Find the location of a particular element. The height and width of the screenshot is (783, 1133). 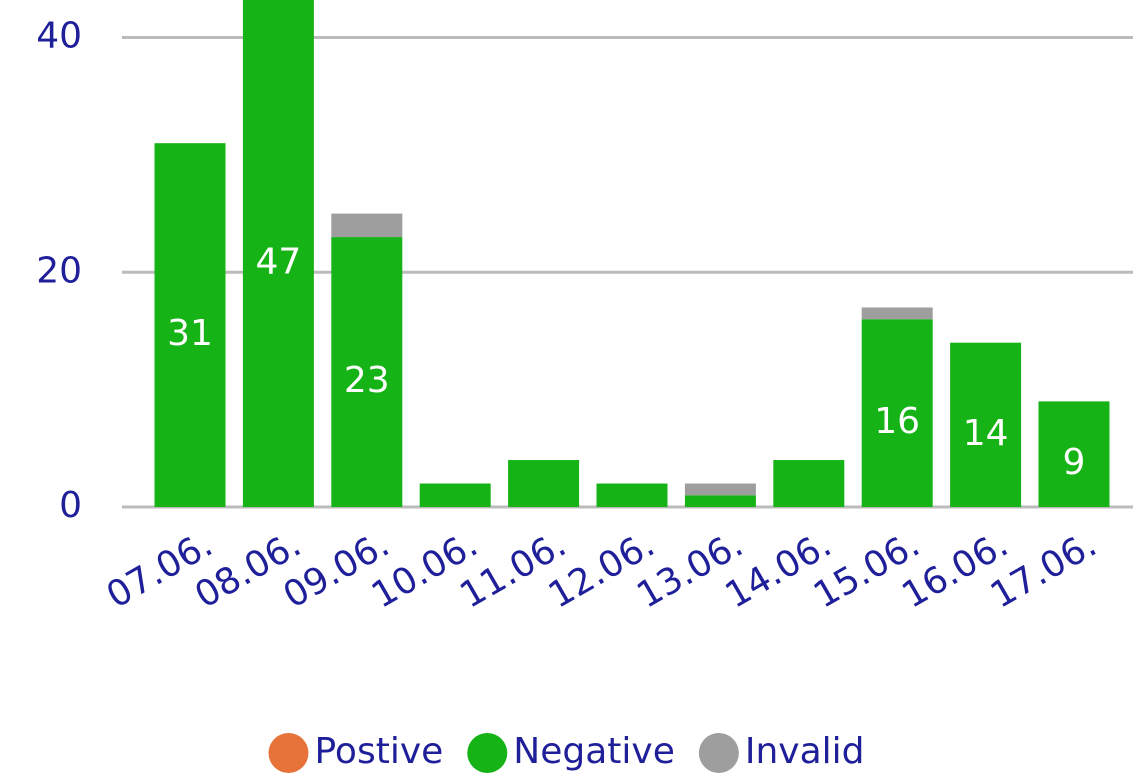

data-label: 16 is located at coordinates (897, 421).